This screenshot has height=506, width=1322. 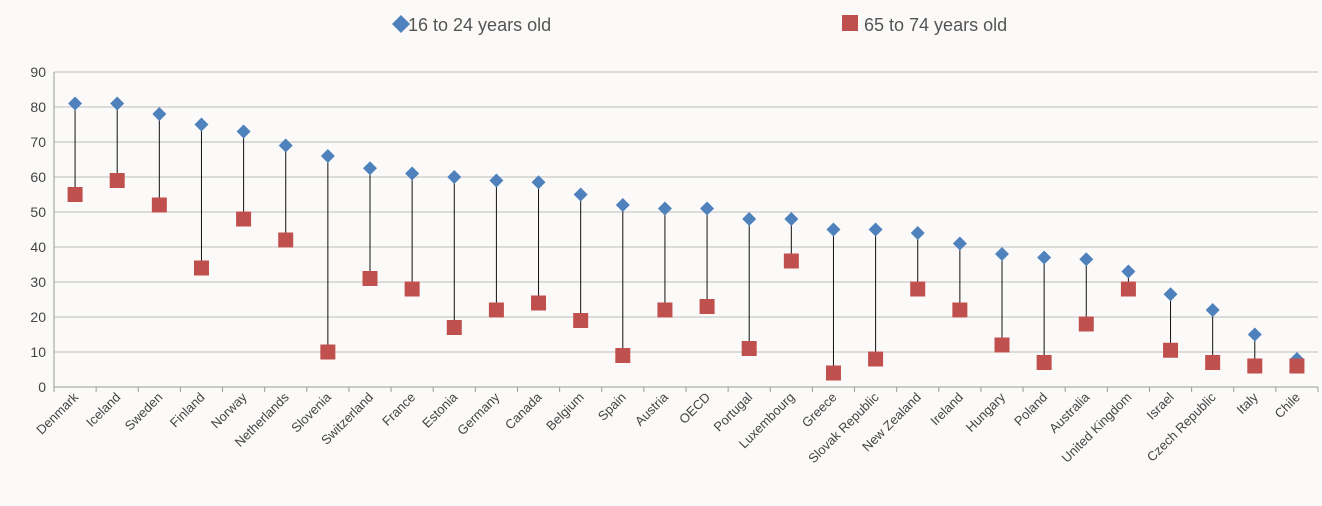 What do you see at coordinates (38, 142) in the screenshot?
I see `y-tick-label: 70` at bounding box center [38, 142].